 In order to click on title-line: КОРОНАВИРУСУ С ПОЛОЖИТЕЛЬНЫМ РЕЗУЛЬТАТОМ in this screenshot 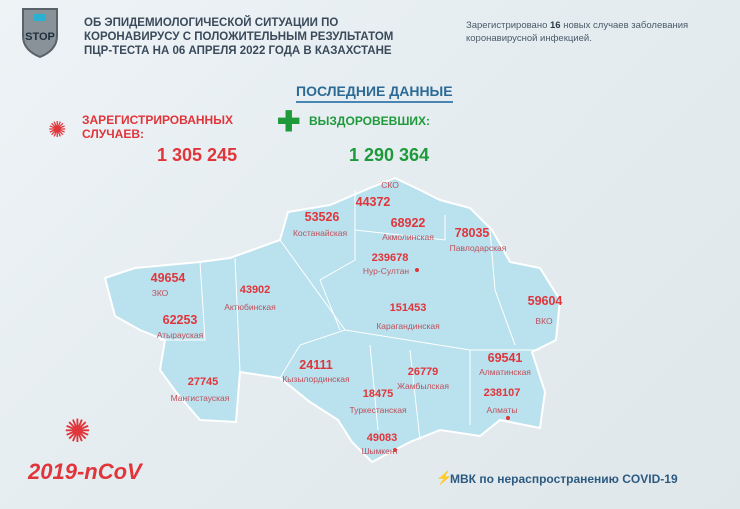, I will do `click(239, 37)`.